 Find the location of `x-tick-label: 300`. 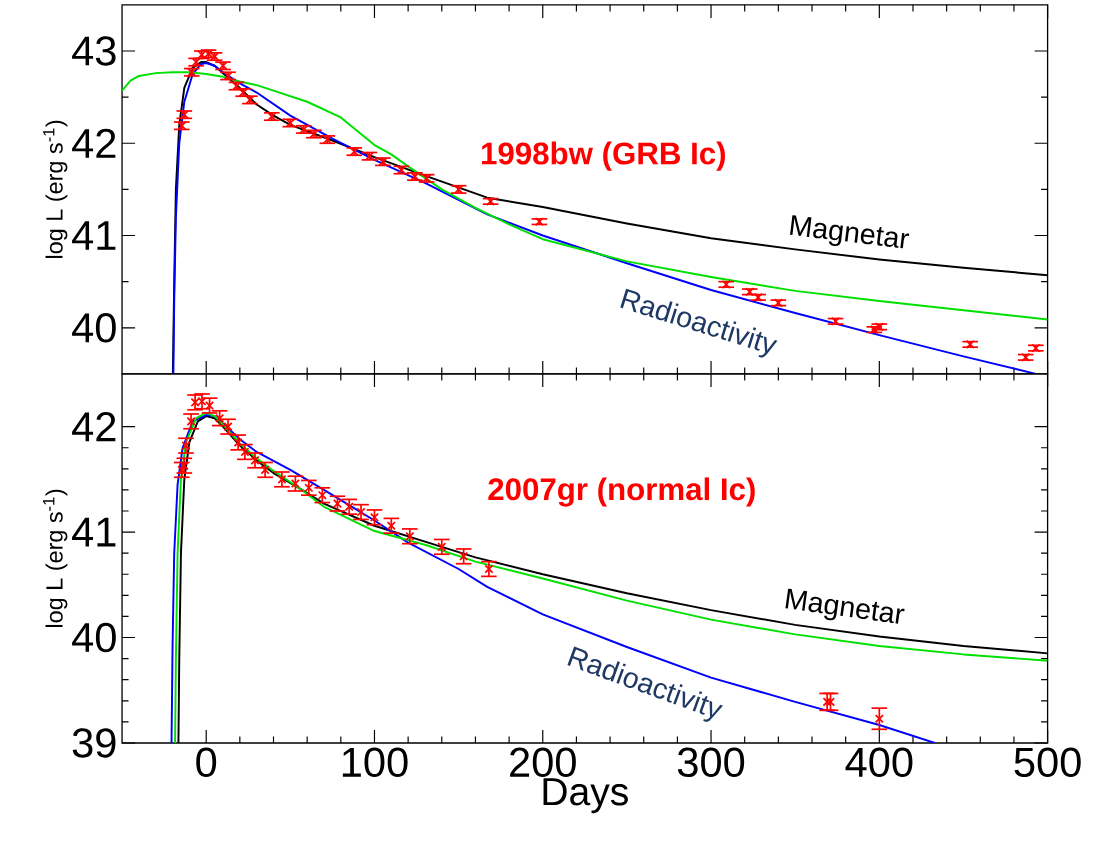

x-tick-label: 300 is located at coordinates (711, 762).